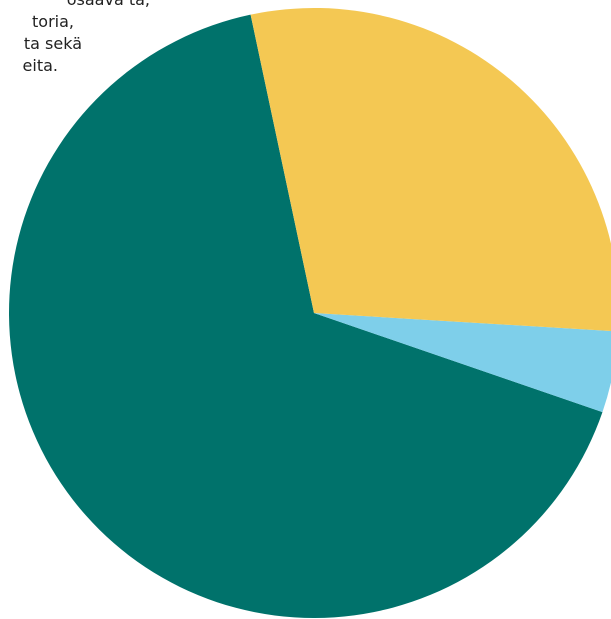 This screenshot has height=619, width=611. I want to click on caption-line: toria,, so click(53, 21).